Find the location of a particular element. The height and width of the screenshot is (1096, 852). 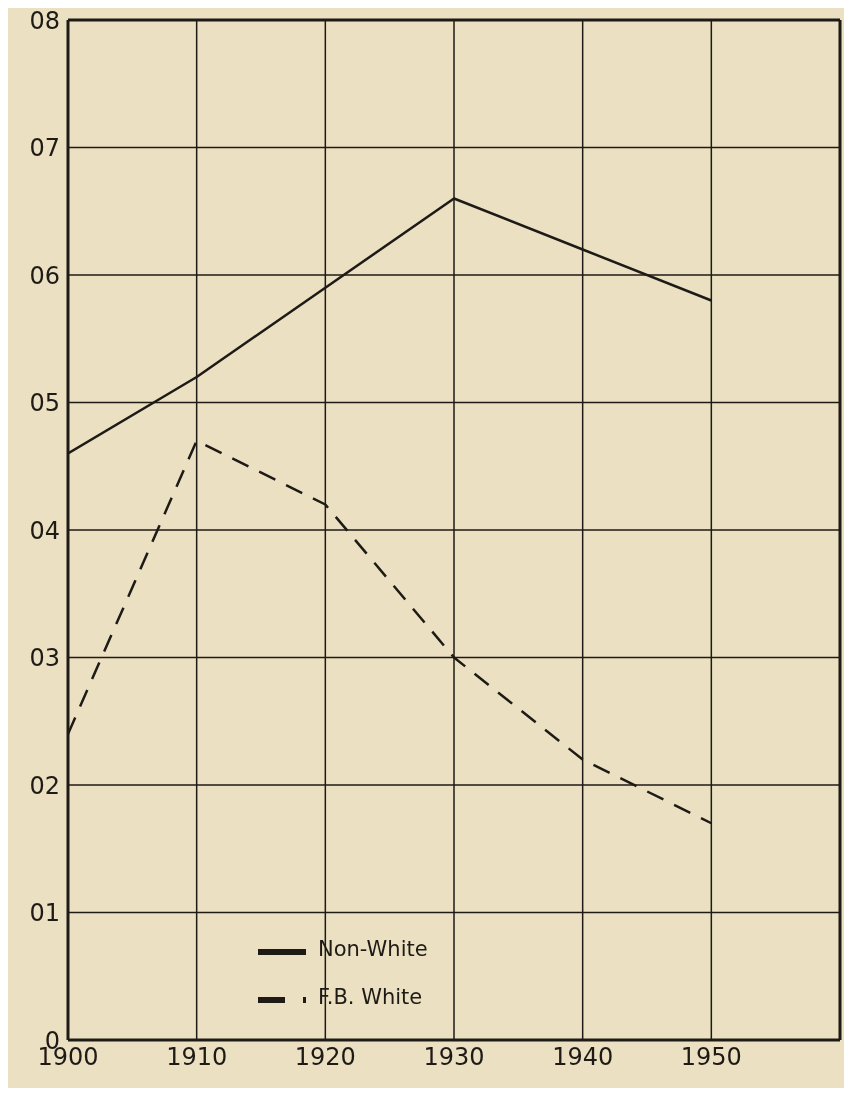

y-tick-label: 08 is located at coordinates (44, 20).